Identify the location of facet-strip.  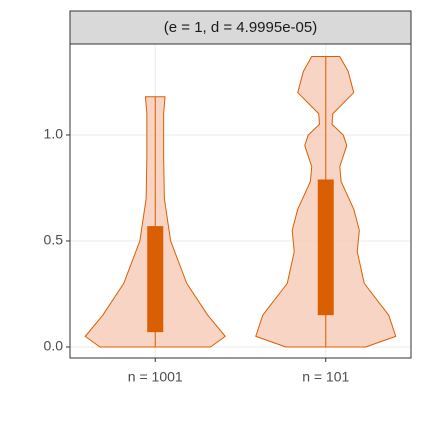
(240, 27).